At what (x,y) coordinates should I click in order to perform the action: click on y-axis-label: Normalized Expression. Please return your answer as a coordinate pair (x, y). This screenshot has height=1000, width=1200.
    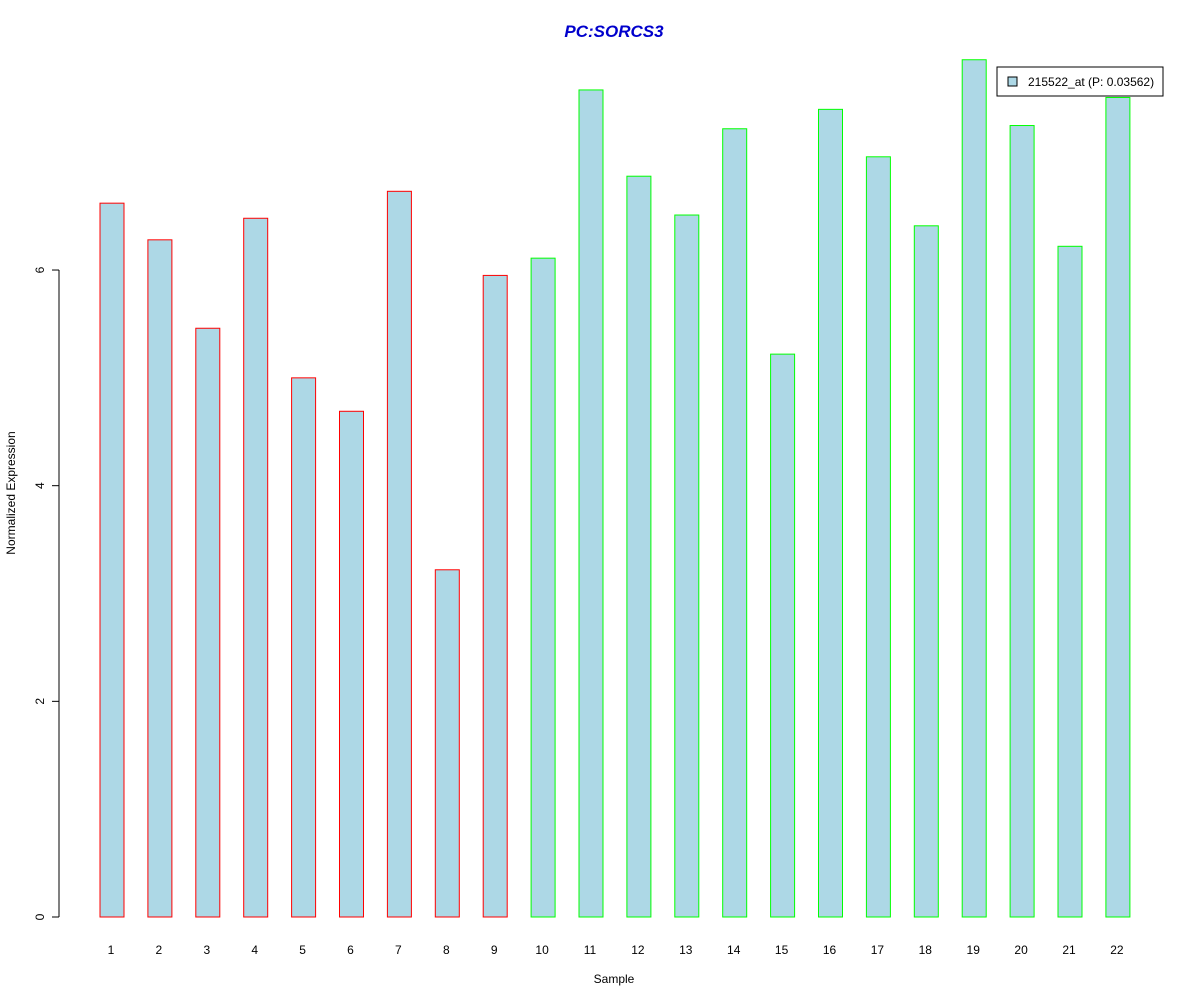
    Looking at the image, I should click on (11, 492).